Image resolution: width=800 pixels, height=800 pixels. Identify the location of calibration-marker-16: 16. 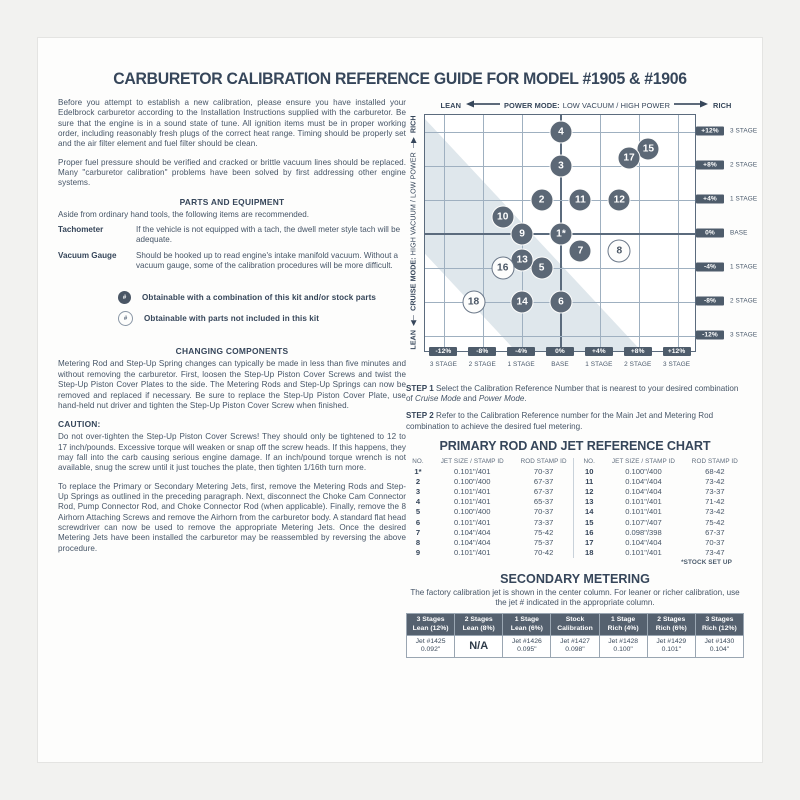
(503, 268).